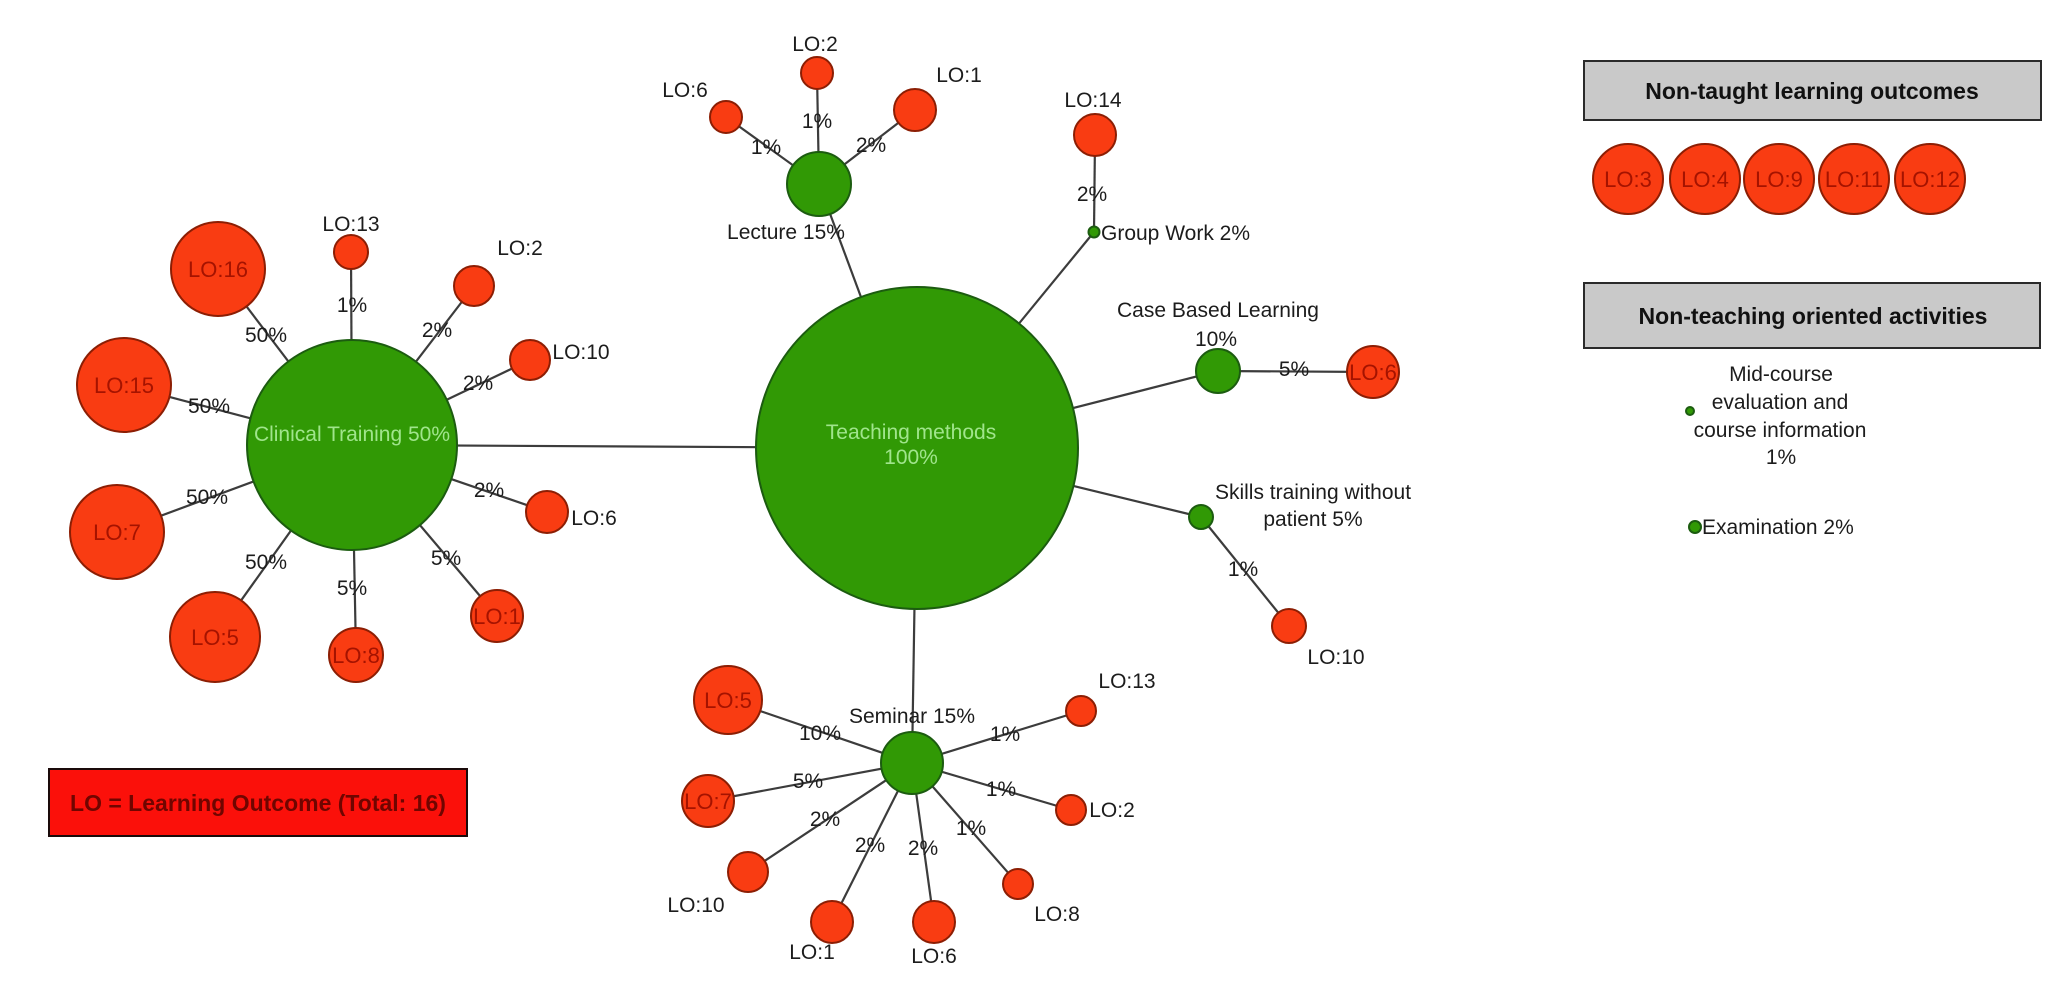 This screenshot has height=1001, width=2059. What do you see at coordinates (1093, 100) in the screenshot?
I see `svg-text: LO:14` at bounding box center [1093, 100].